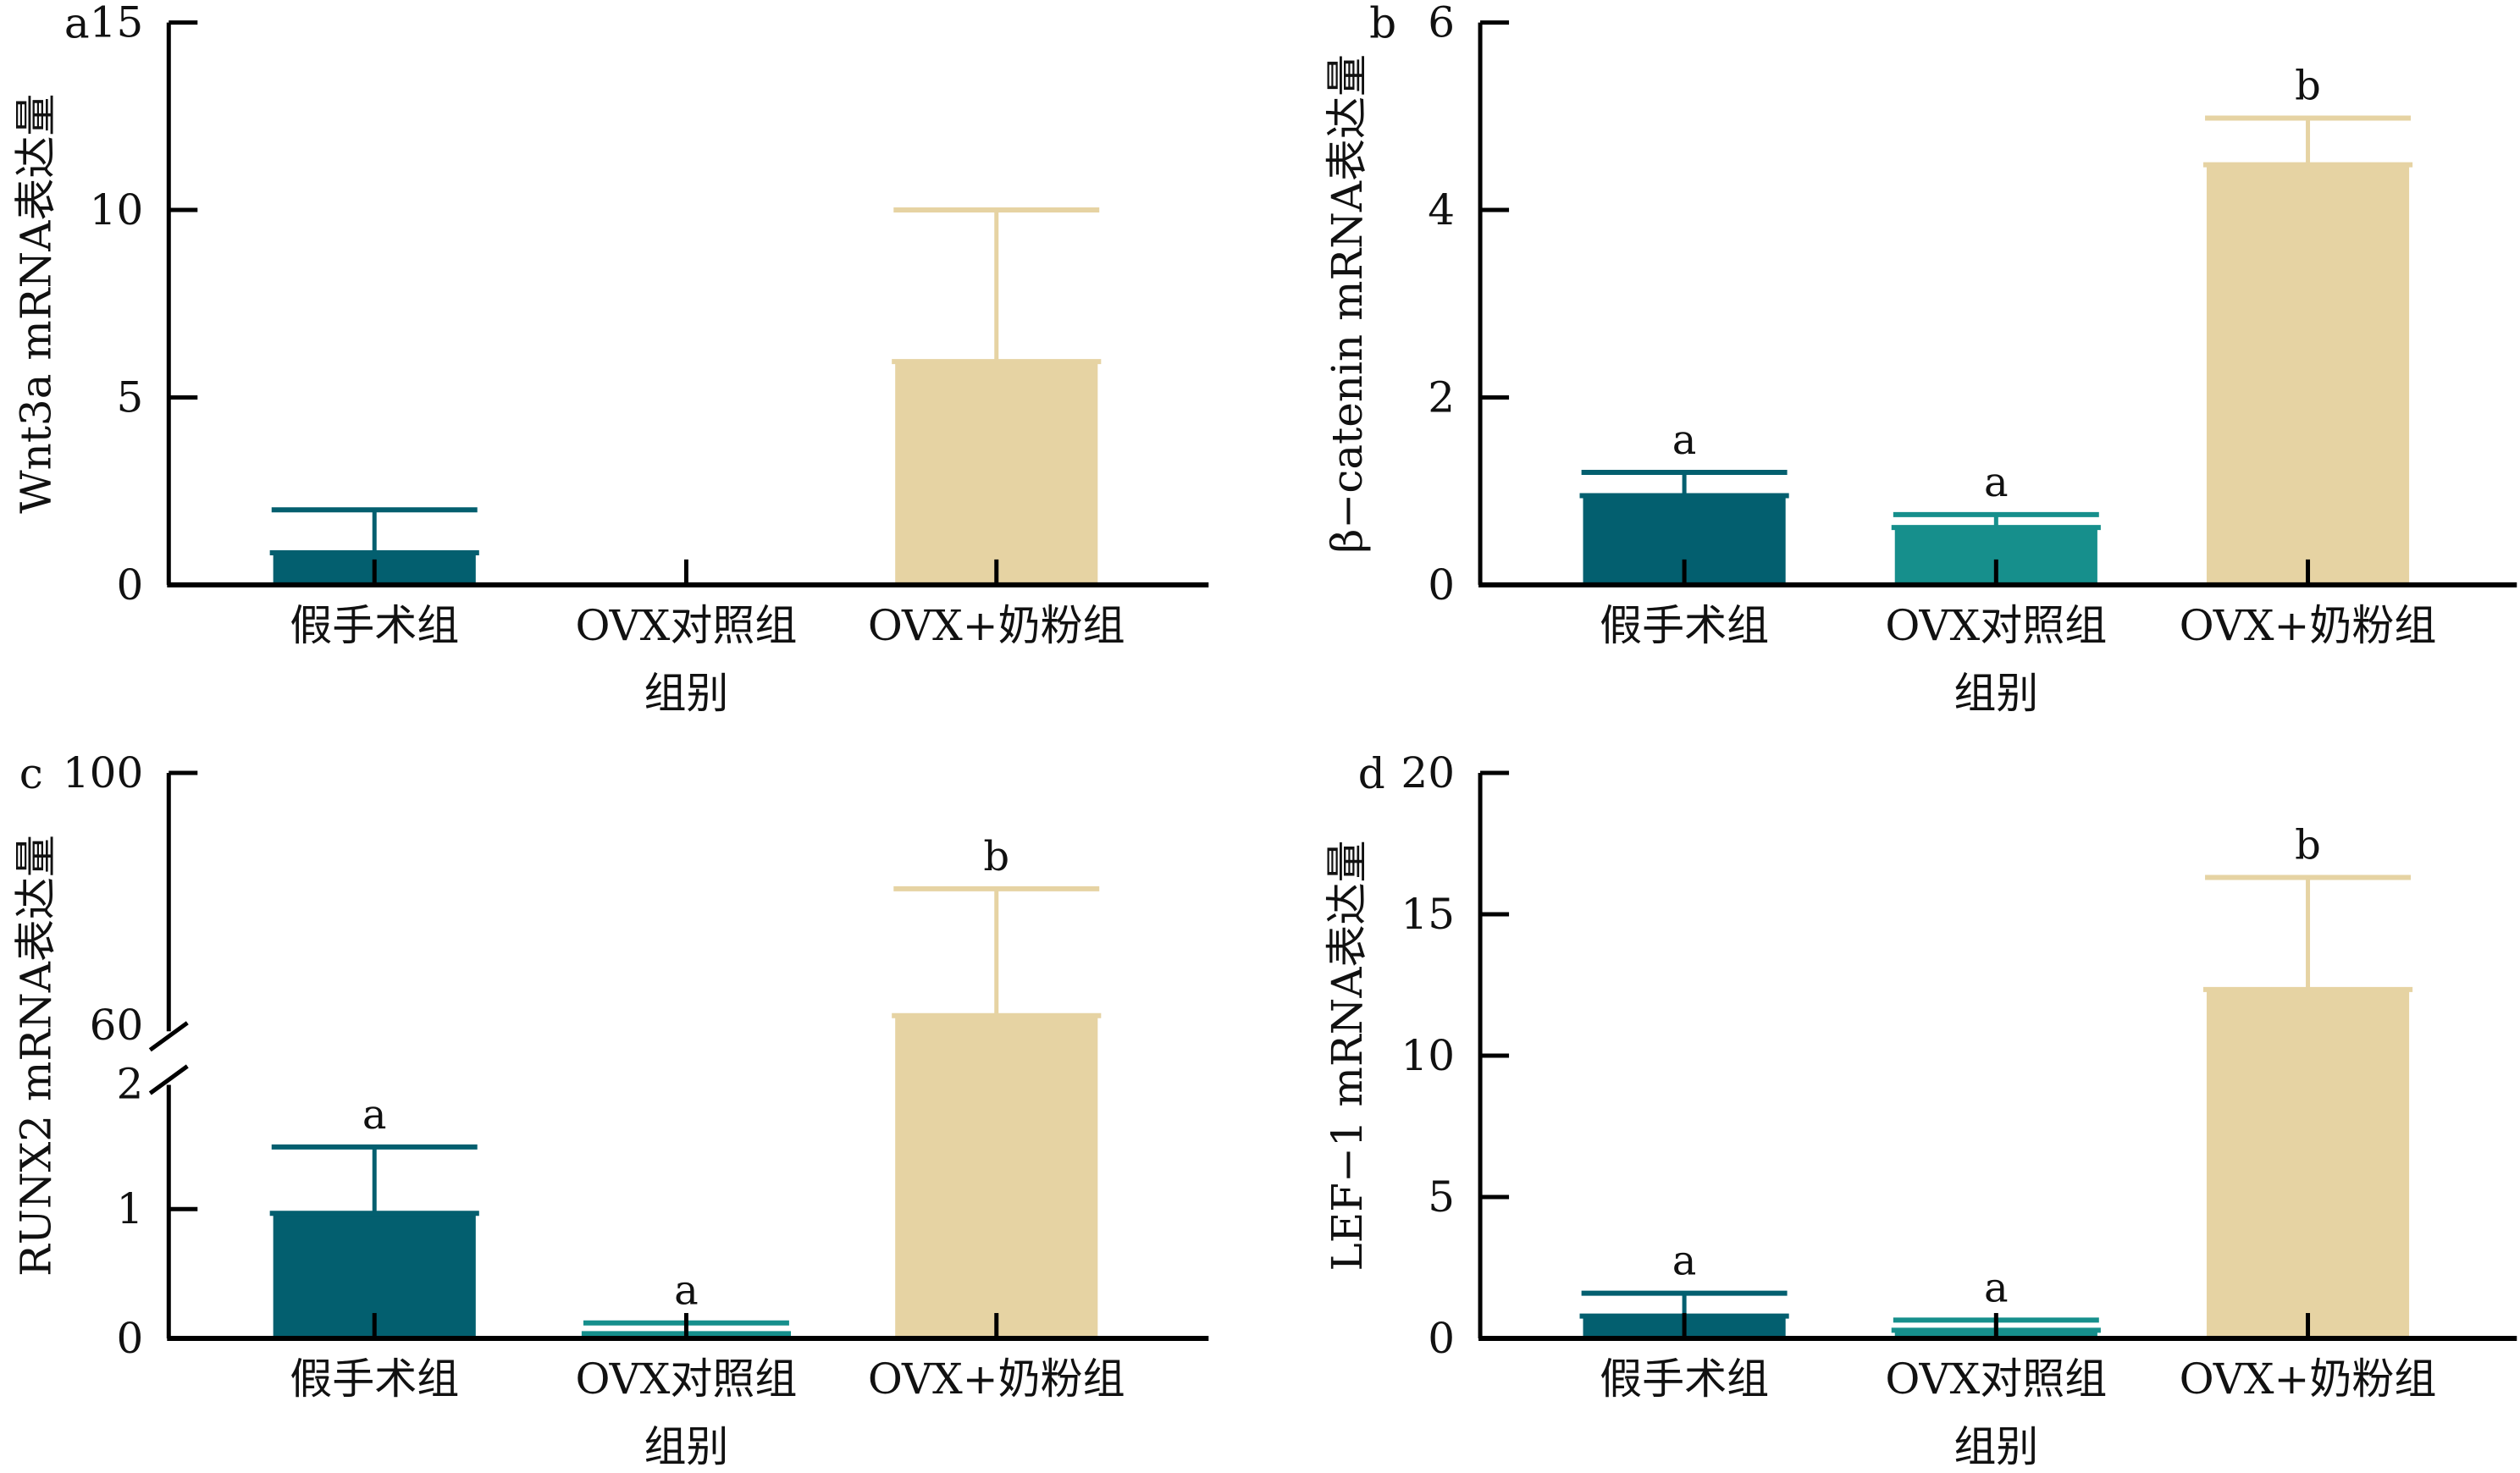 The width and height of the screenshot is (2520, 1473). I want to click on y-axis-title: RUNX2 mRNA表达量, so click(35, 1056).